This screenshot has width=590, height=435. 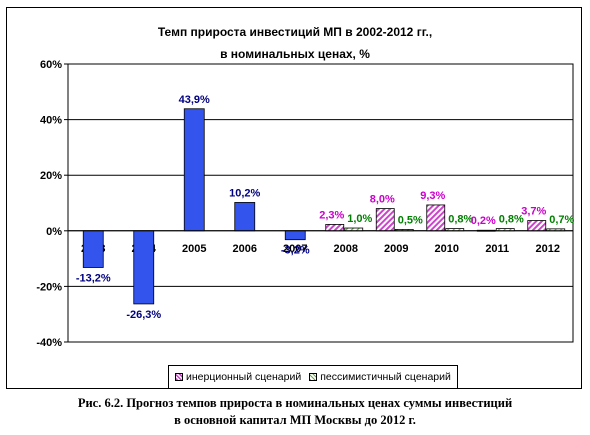 I want to click on x-tick-label: 2012, so click(x=548, y=249).